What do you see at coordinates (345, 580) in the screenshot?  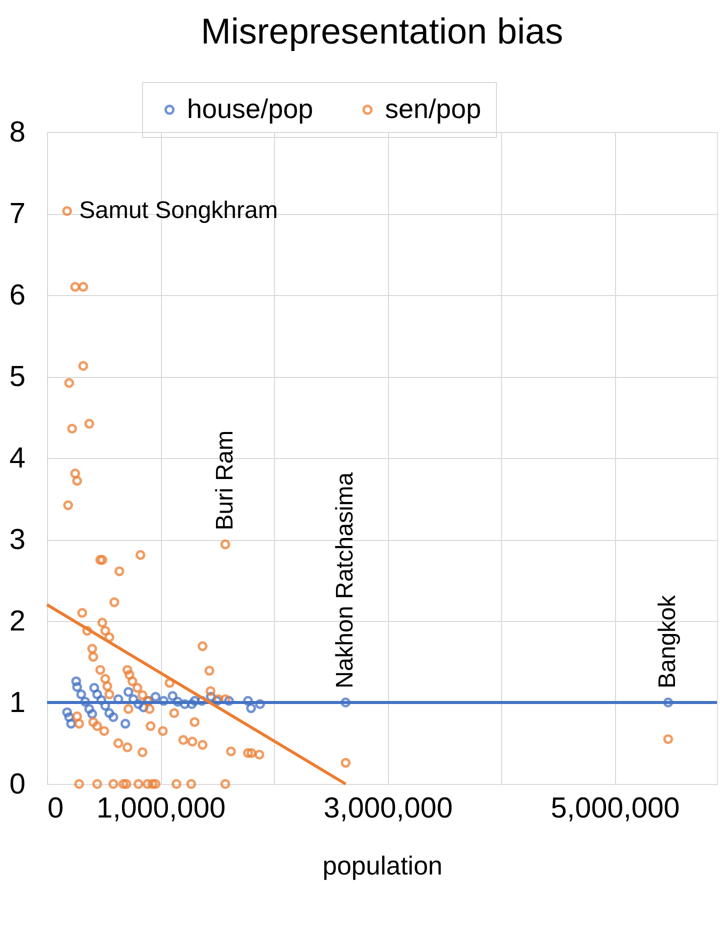 I see `annotation: Nakhon Ratchasima` at bounding box center [345, 580].